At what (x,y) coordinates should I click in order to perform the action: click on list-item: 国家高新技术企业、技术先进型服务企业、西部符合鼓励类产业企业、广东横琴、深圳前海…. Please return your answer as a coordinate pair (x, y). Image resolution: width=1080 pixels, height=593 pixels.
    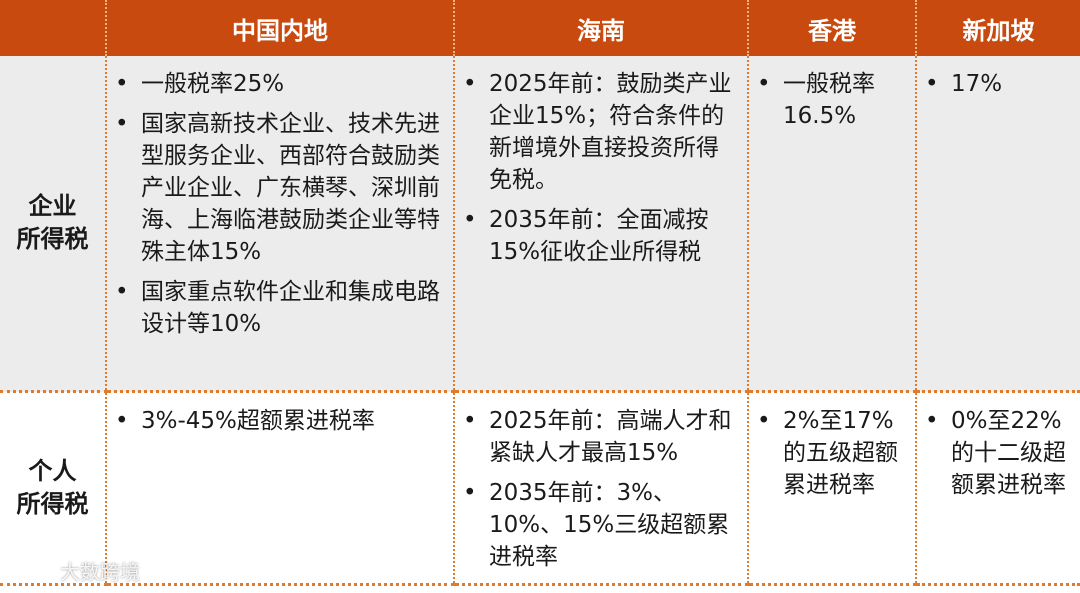
    Looking at the image, I should click on (279, 188).